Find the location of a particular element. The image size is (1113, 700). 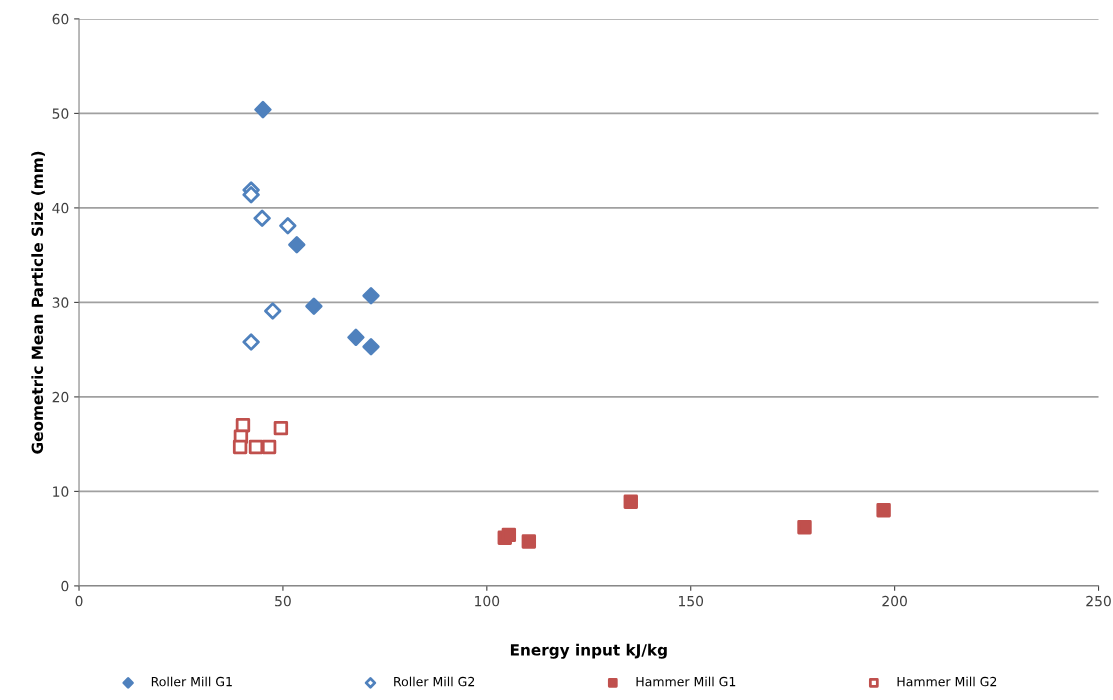

legend-label: Hammer Mill G1 is located at coordinates (686, 681).